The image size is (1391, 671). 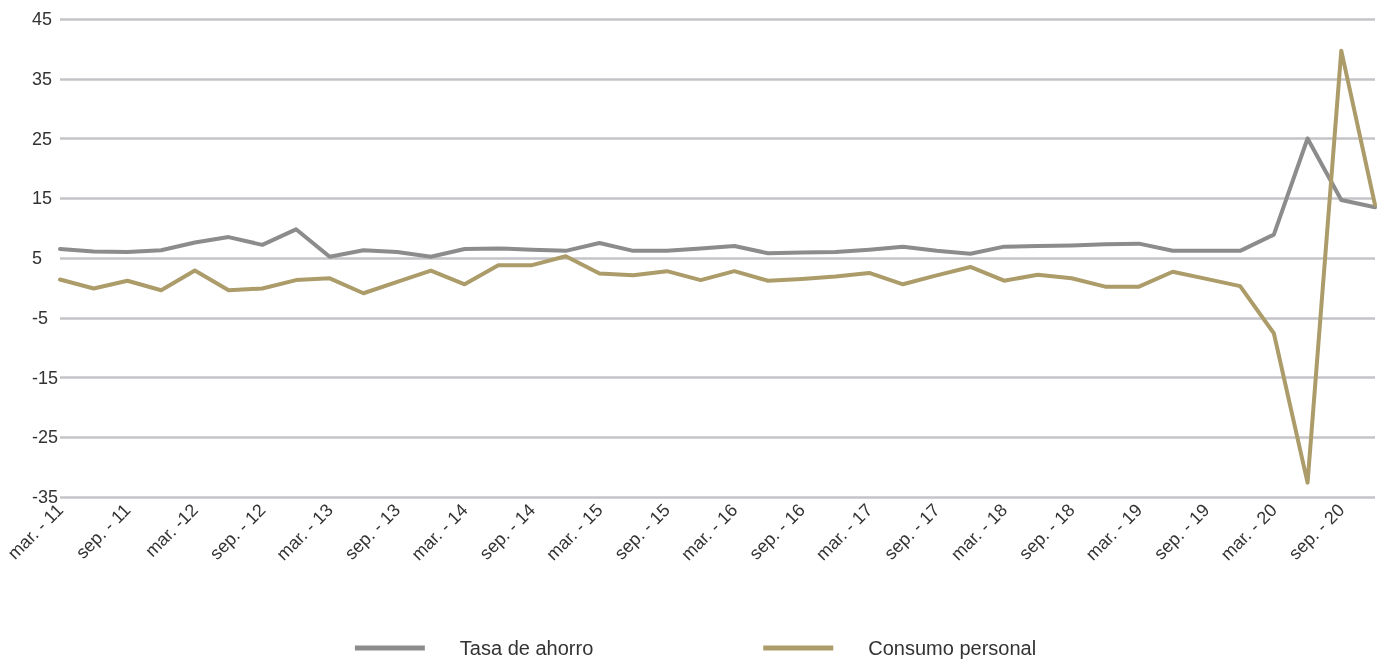 I want to click on y-tick-label: 35, so click(x=42, y=78).